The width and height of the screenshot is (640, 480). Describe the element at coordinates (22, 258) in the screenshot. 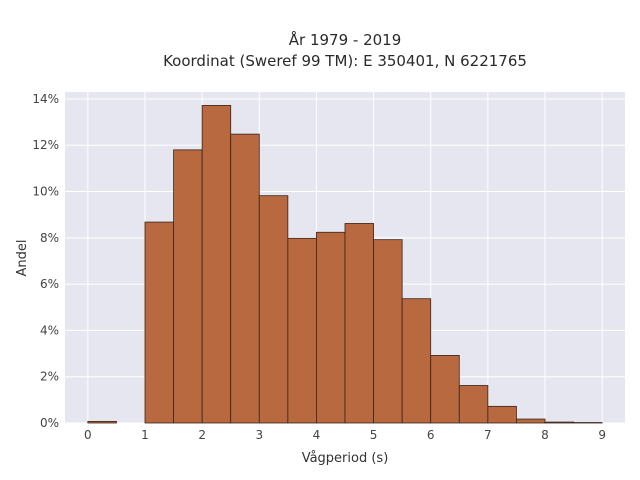

I see `y-axis-label: Andel` at that location.